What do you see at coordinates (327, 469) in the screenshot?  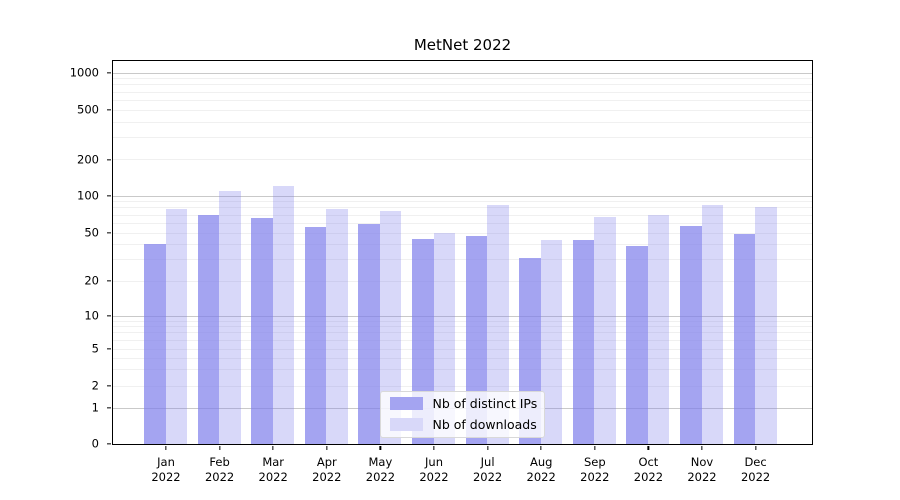 I see `x-tick-label: Apr 2022` at bounding box center [327, 469].